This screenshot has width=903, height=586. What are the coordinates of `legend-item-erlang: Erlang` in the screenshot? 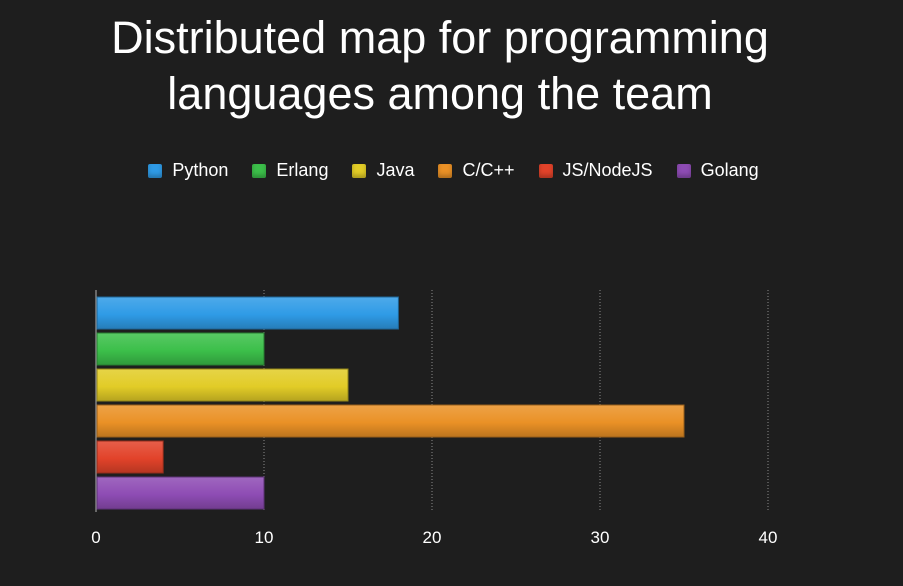 It's located at (290, 170).